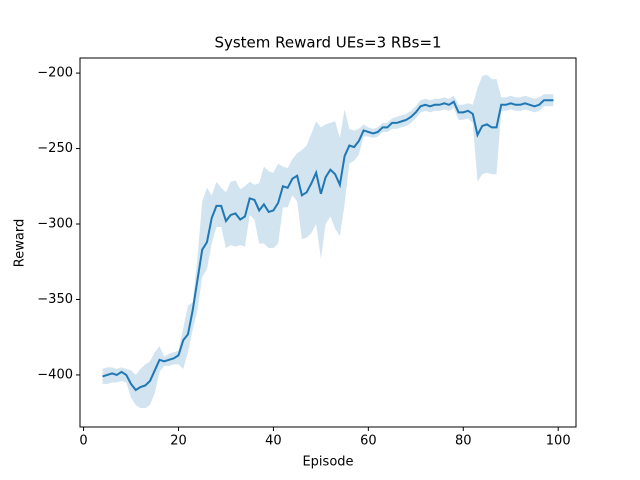  Describe the element at coordinates (55, 299) in the screenshot. I see `y-tick-label: −350` at that location.